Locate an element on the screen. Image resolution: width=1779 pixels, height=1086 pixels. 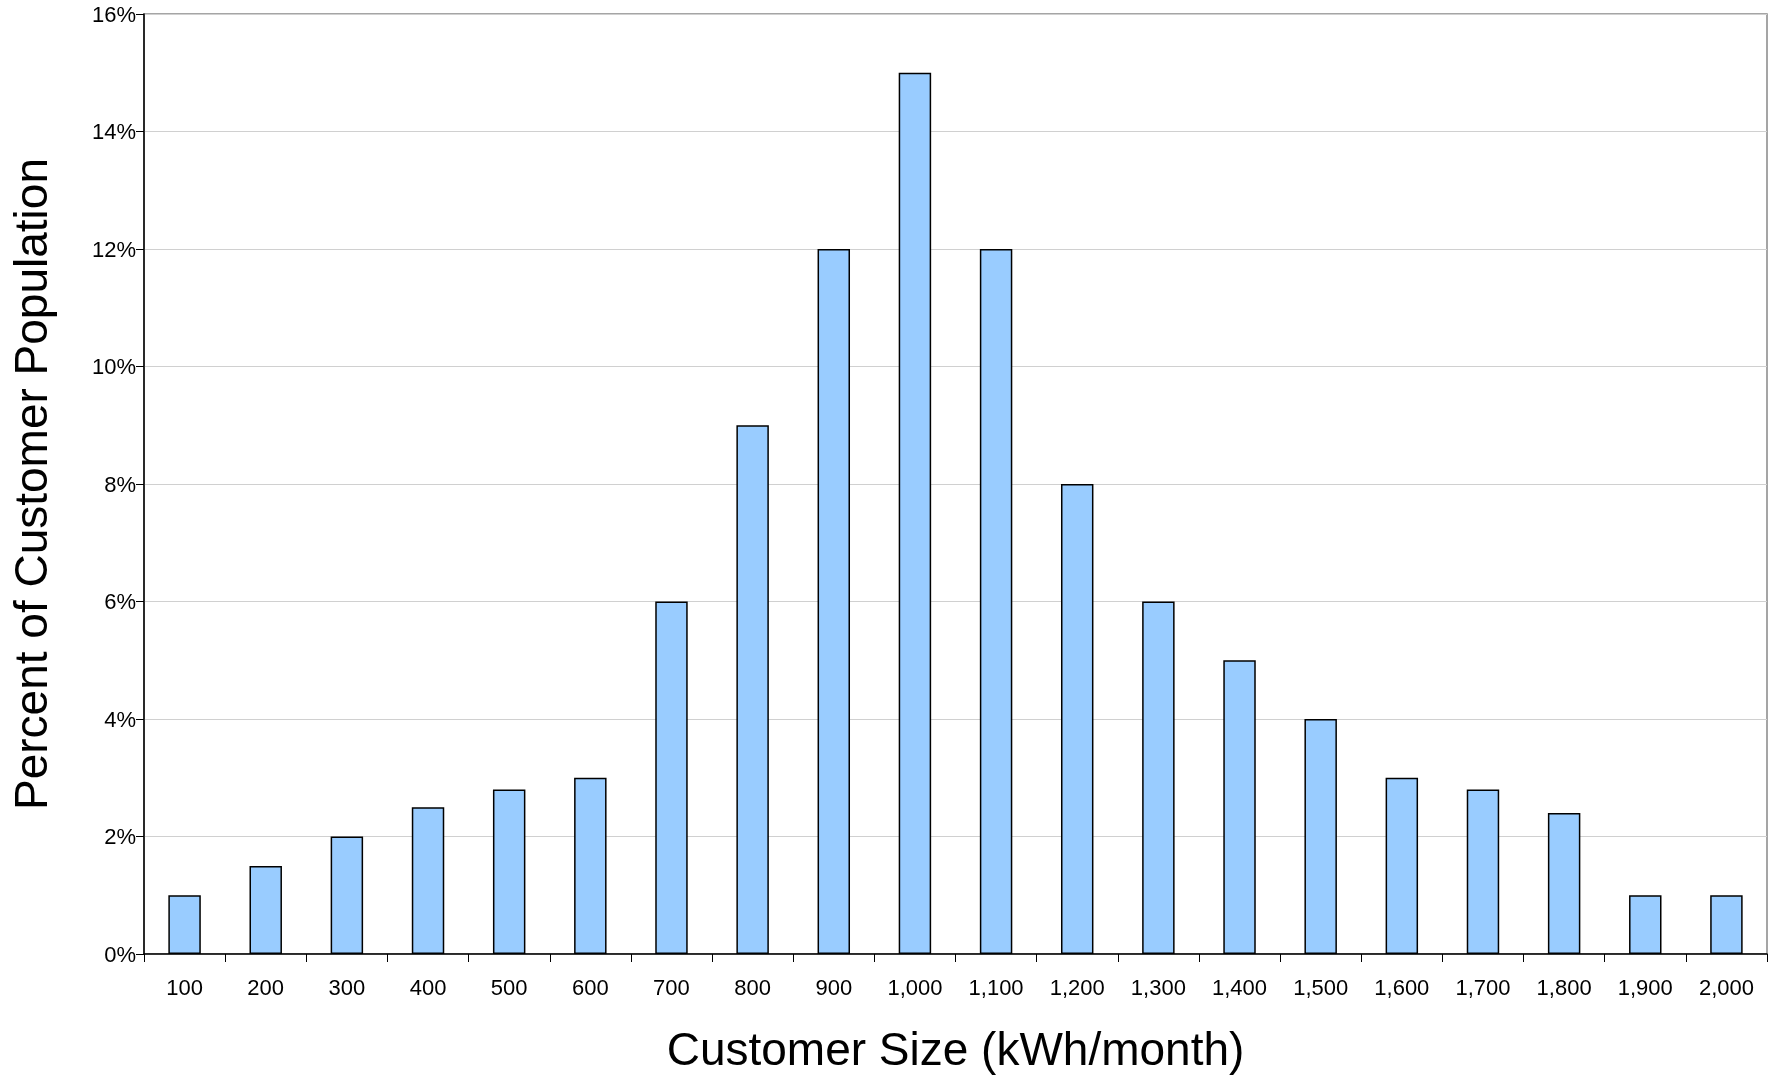
y-tick-label: 12% is located at coordinates (113, 249).